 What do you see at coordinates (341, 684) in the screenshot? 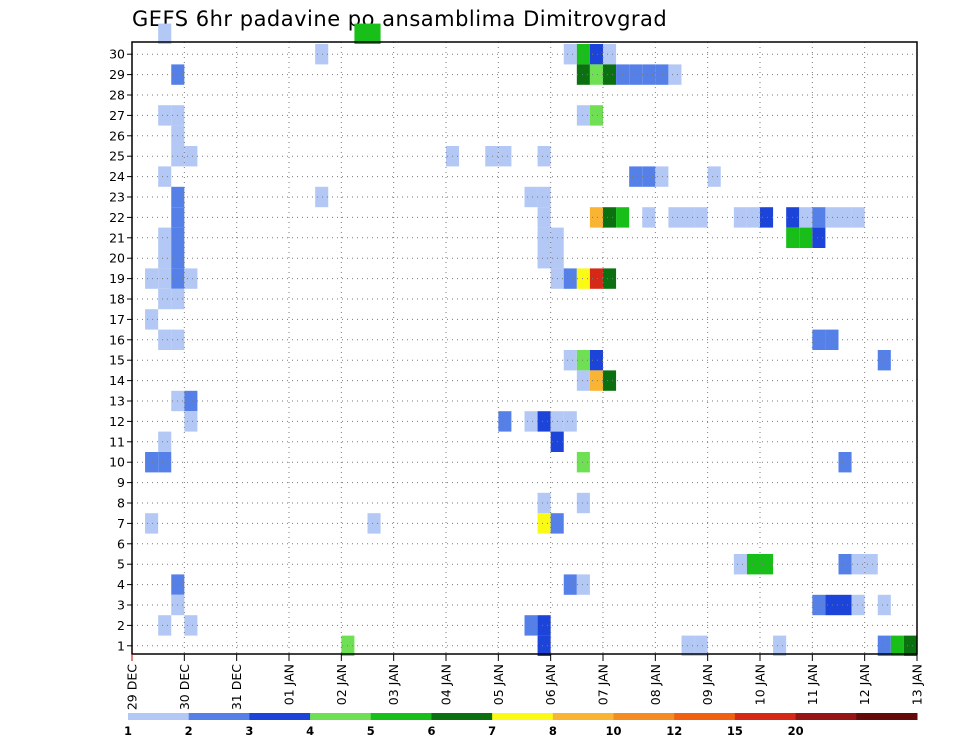
I see `x-tick-label: 02 JAN` at bounding box center [341, 684].